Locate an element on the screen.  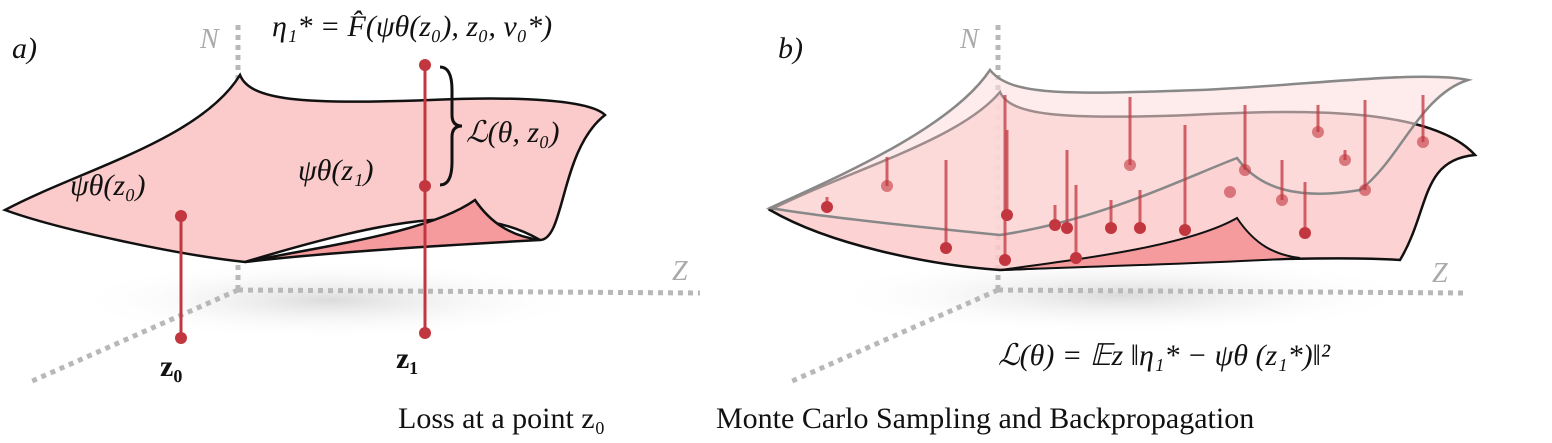
target-label: η₁* = F̂(ψθ(z₀), z₀, v₀*) is located at coordinates (412, 26).